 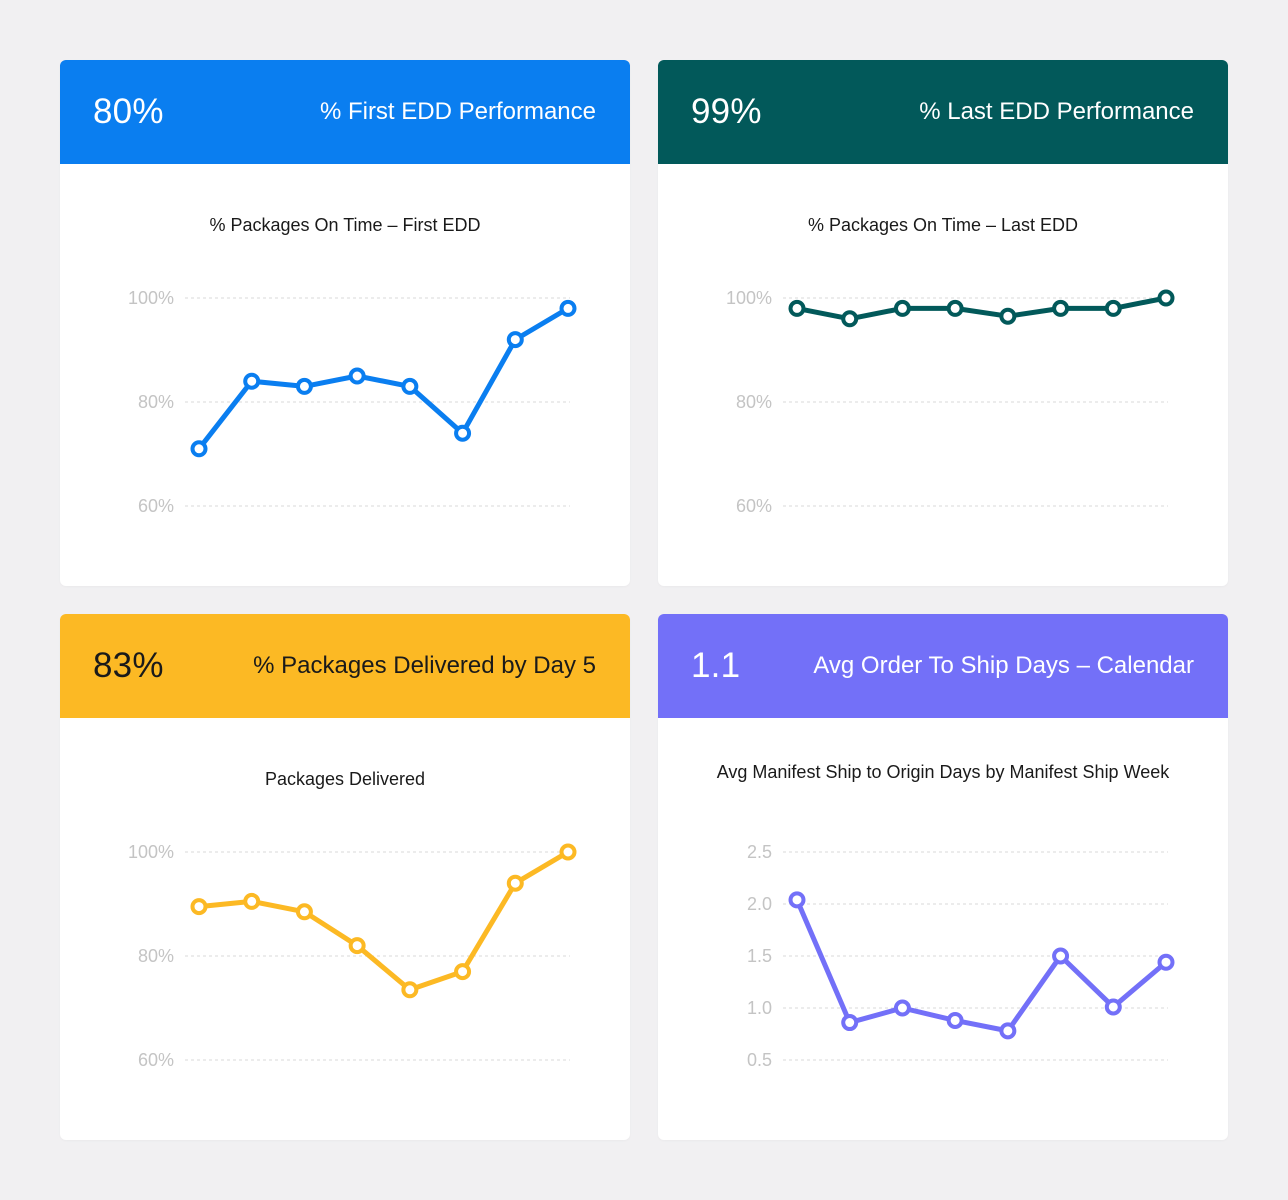 I want to click on kpi-title: % First EDD Performance, so click(x=457, y=111).